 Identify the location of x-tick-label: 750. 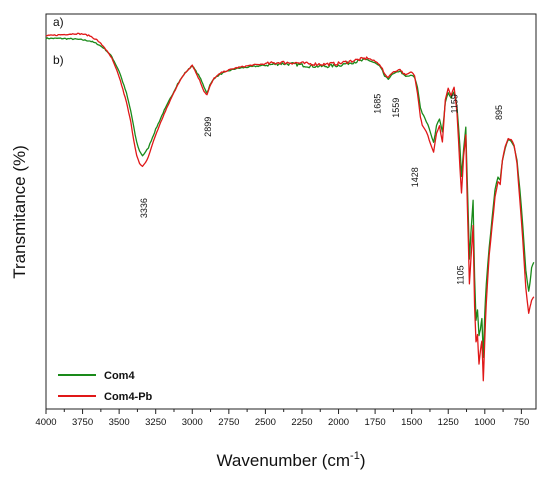
(521, 422).